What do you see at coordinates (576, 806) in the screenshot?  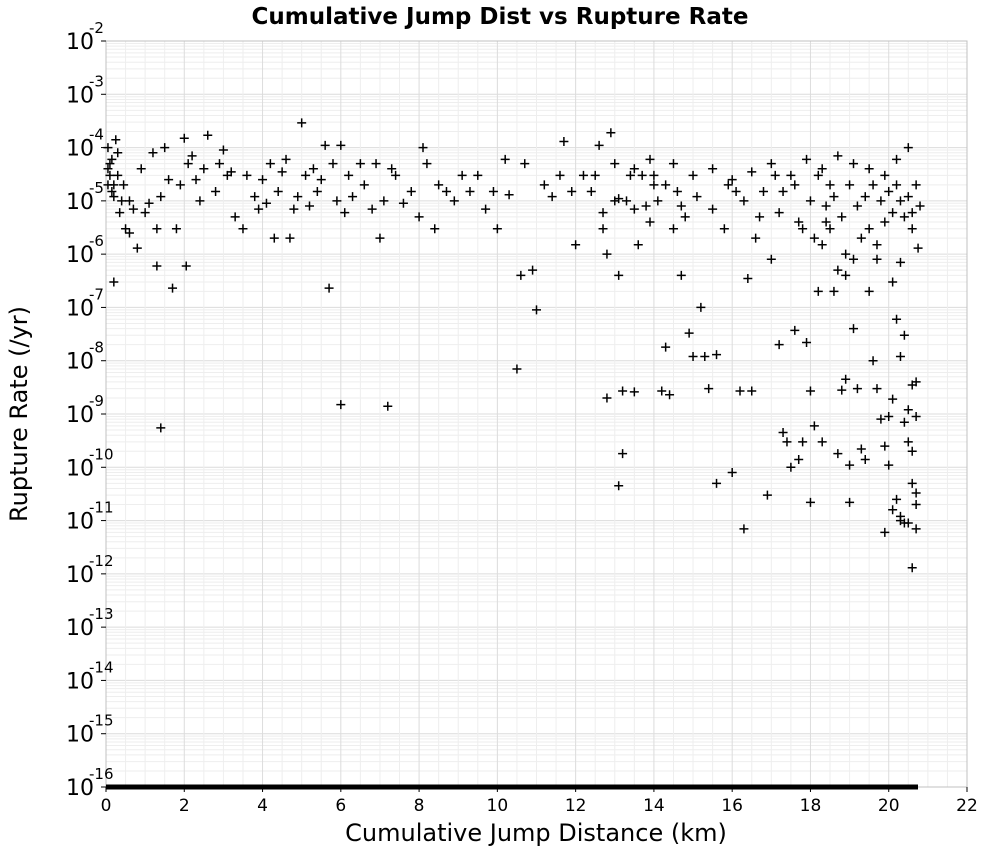 I see `x-tick-label: 12` at bounding box center [576, 806].